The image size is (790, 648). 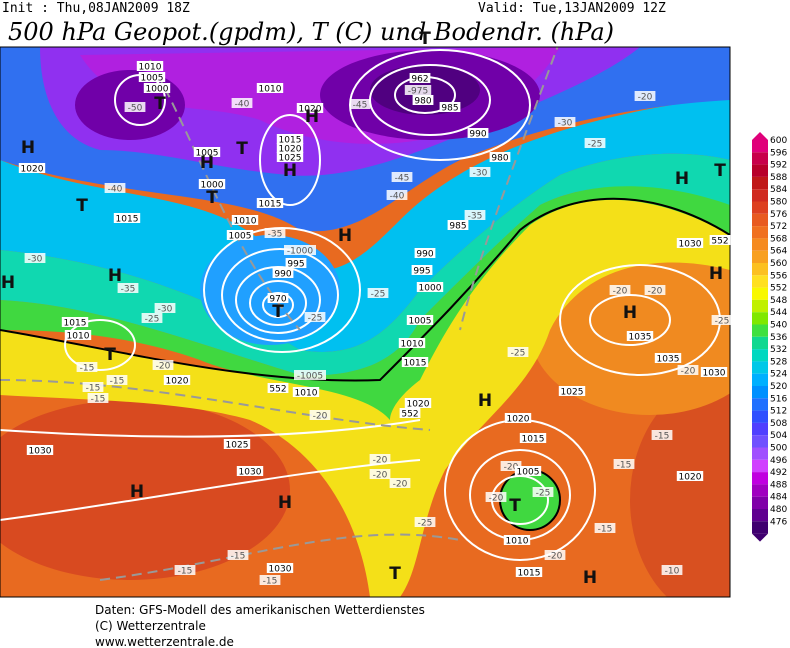 I want to click on colorbar-label: 584, so click(x=778, y=190).